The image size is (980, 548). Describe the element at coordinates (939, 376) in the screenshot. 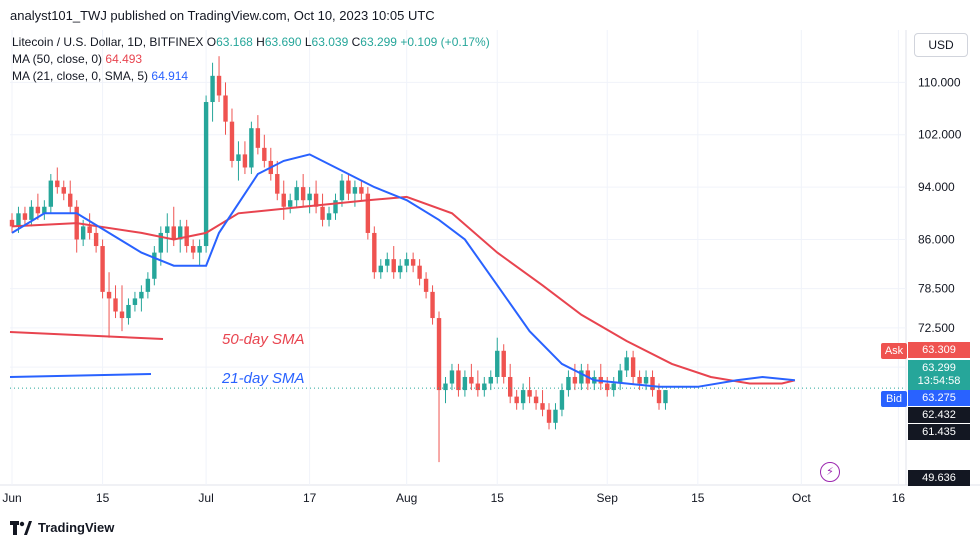

I see `last-price-badge: 63.299 13:54:58` at that location.